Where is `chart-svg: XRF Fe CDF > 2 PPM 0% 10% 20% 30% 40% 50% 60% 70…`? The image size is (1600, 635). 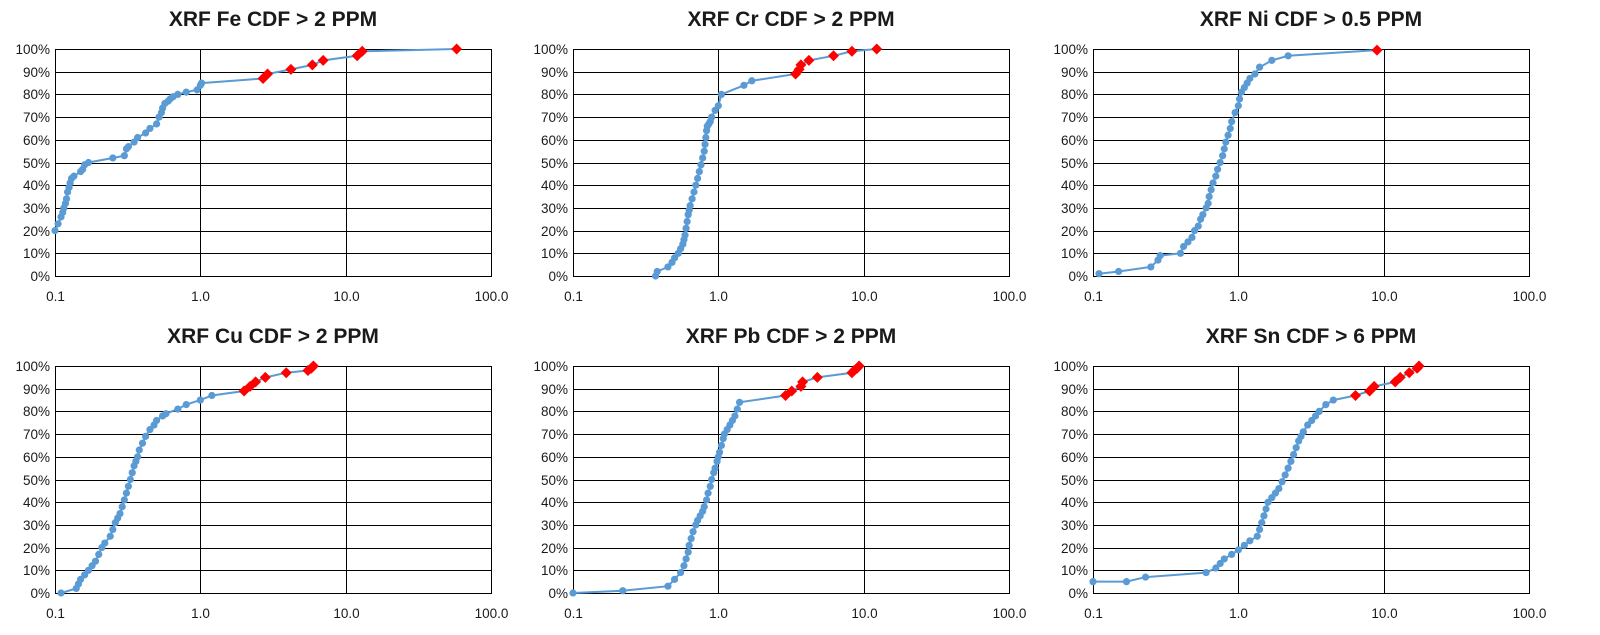
chart-svg: XRF Fe CDF > 2 PPM 0% 10% 20% 30% 40% 50% 60% 70… is located at coordinates (261, 156).